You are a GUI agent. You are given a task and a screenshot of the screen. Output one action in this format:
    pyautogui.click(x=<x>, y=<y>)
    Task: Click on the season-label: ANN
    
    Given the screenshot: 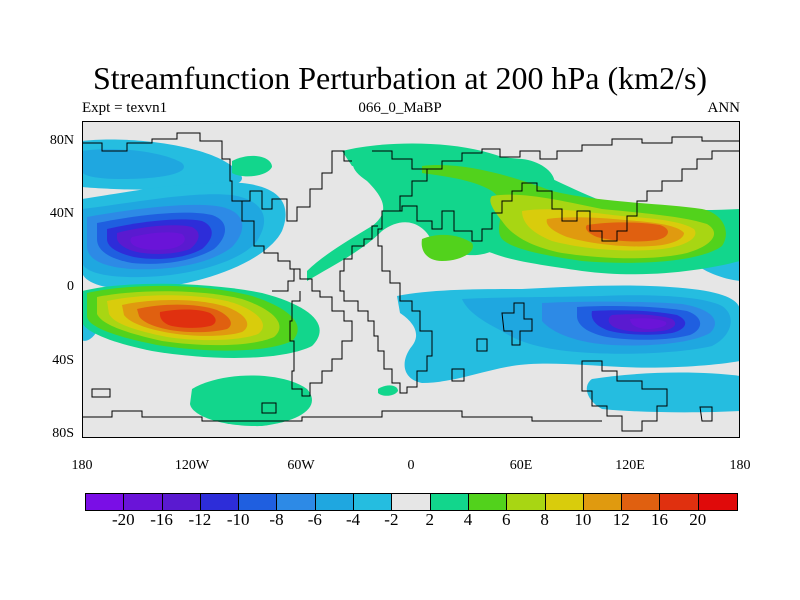 What is the action you would take?
    pyautogui.click(x=724, y=108)
    